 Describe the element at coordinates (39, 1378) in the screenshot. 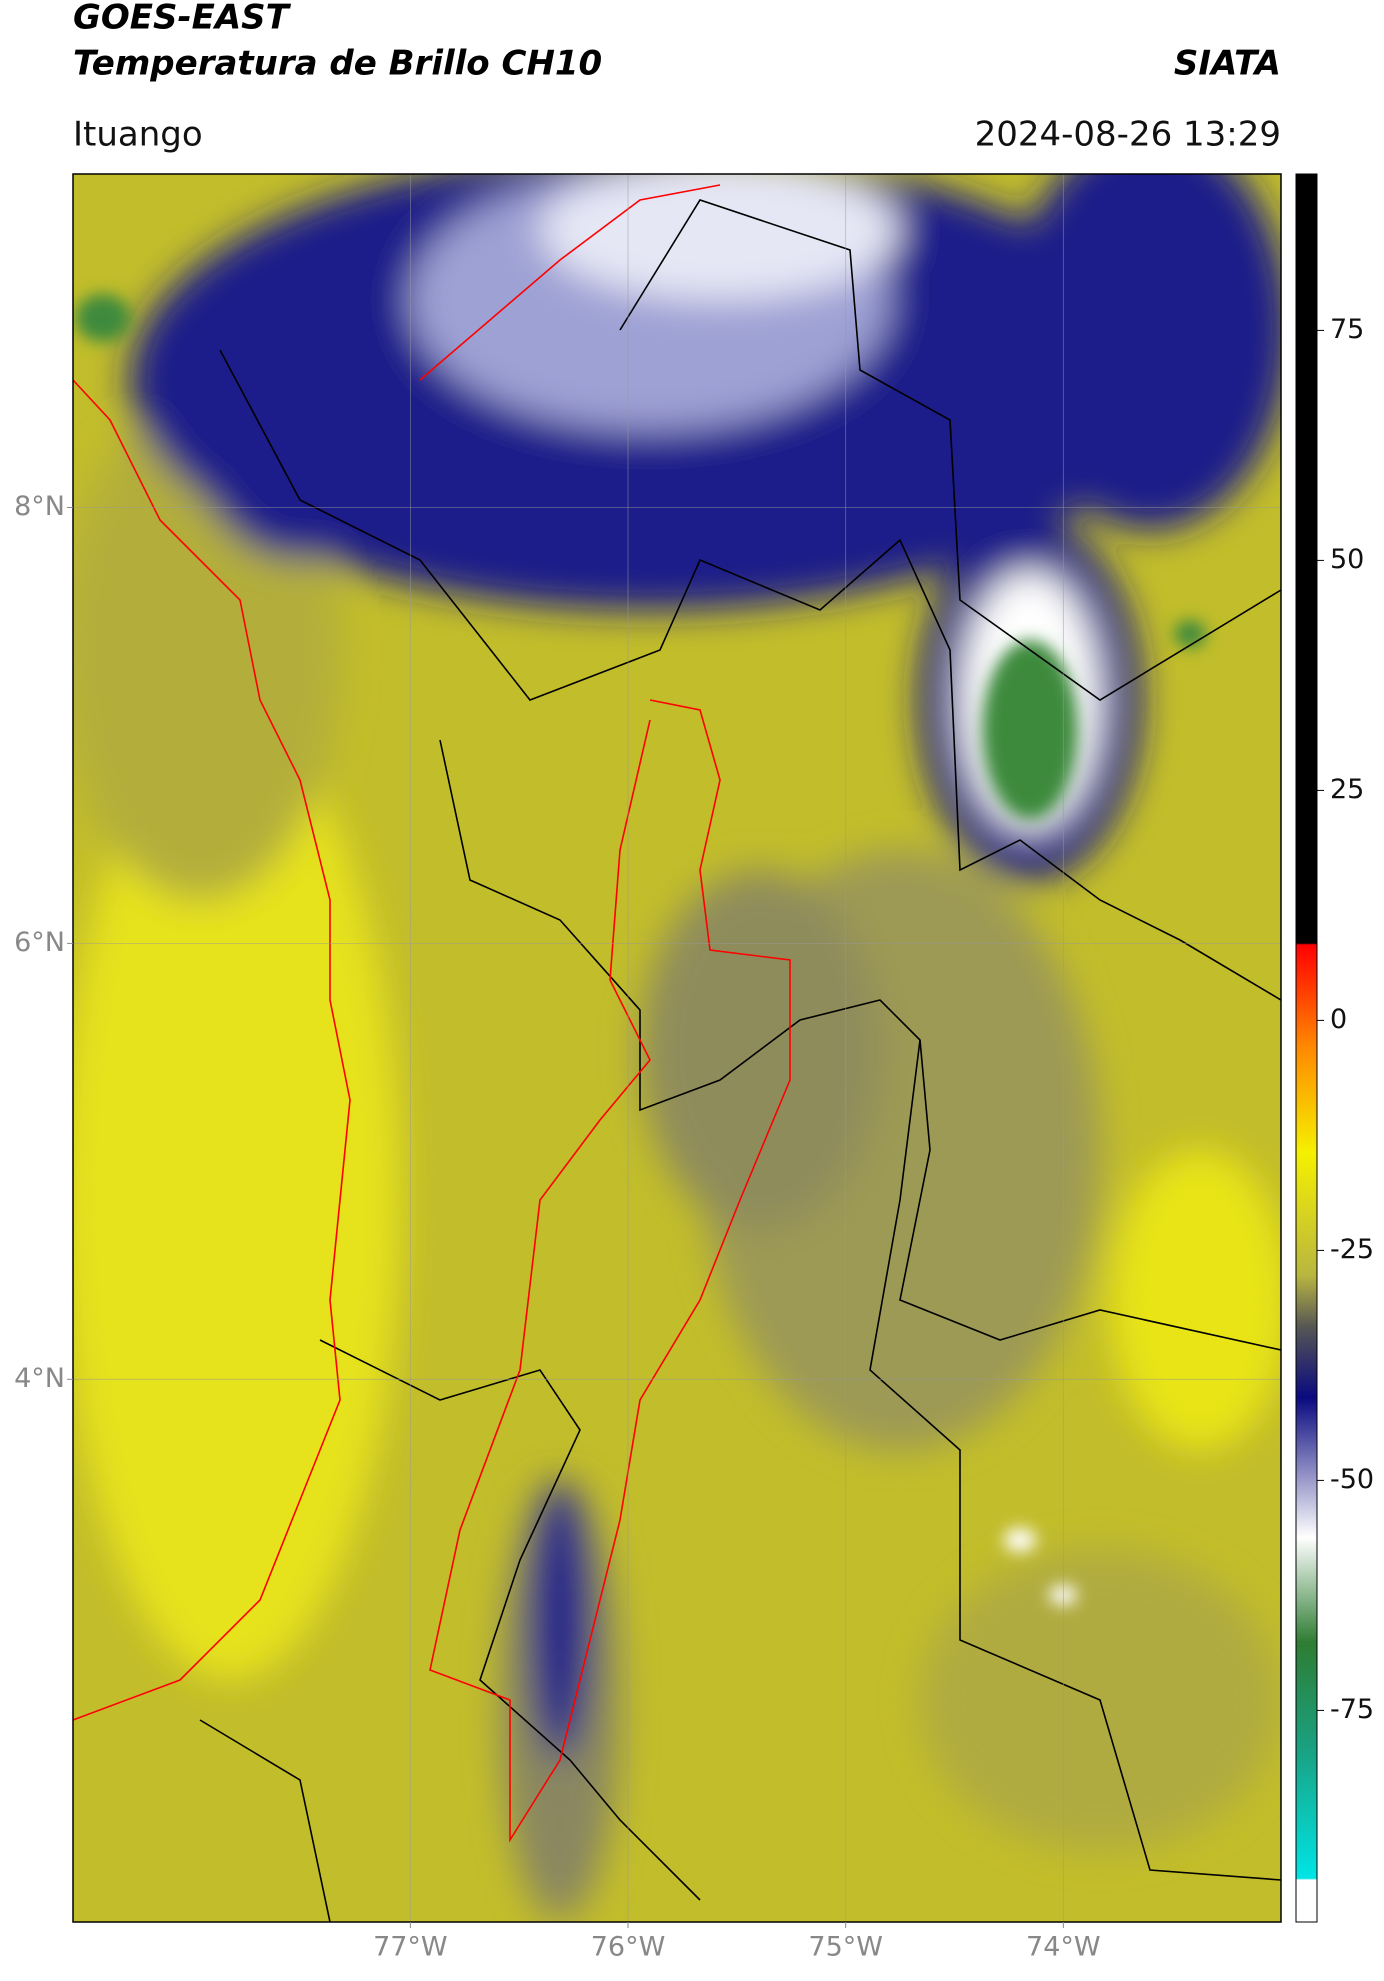

I see `y-tick-label: 4°N` at that location.